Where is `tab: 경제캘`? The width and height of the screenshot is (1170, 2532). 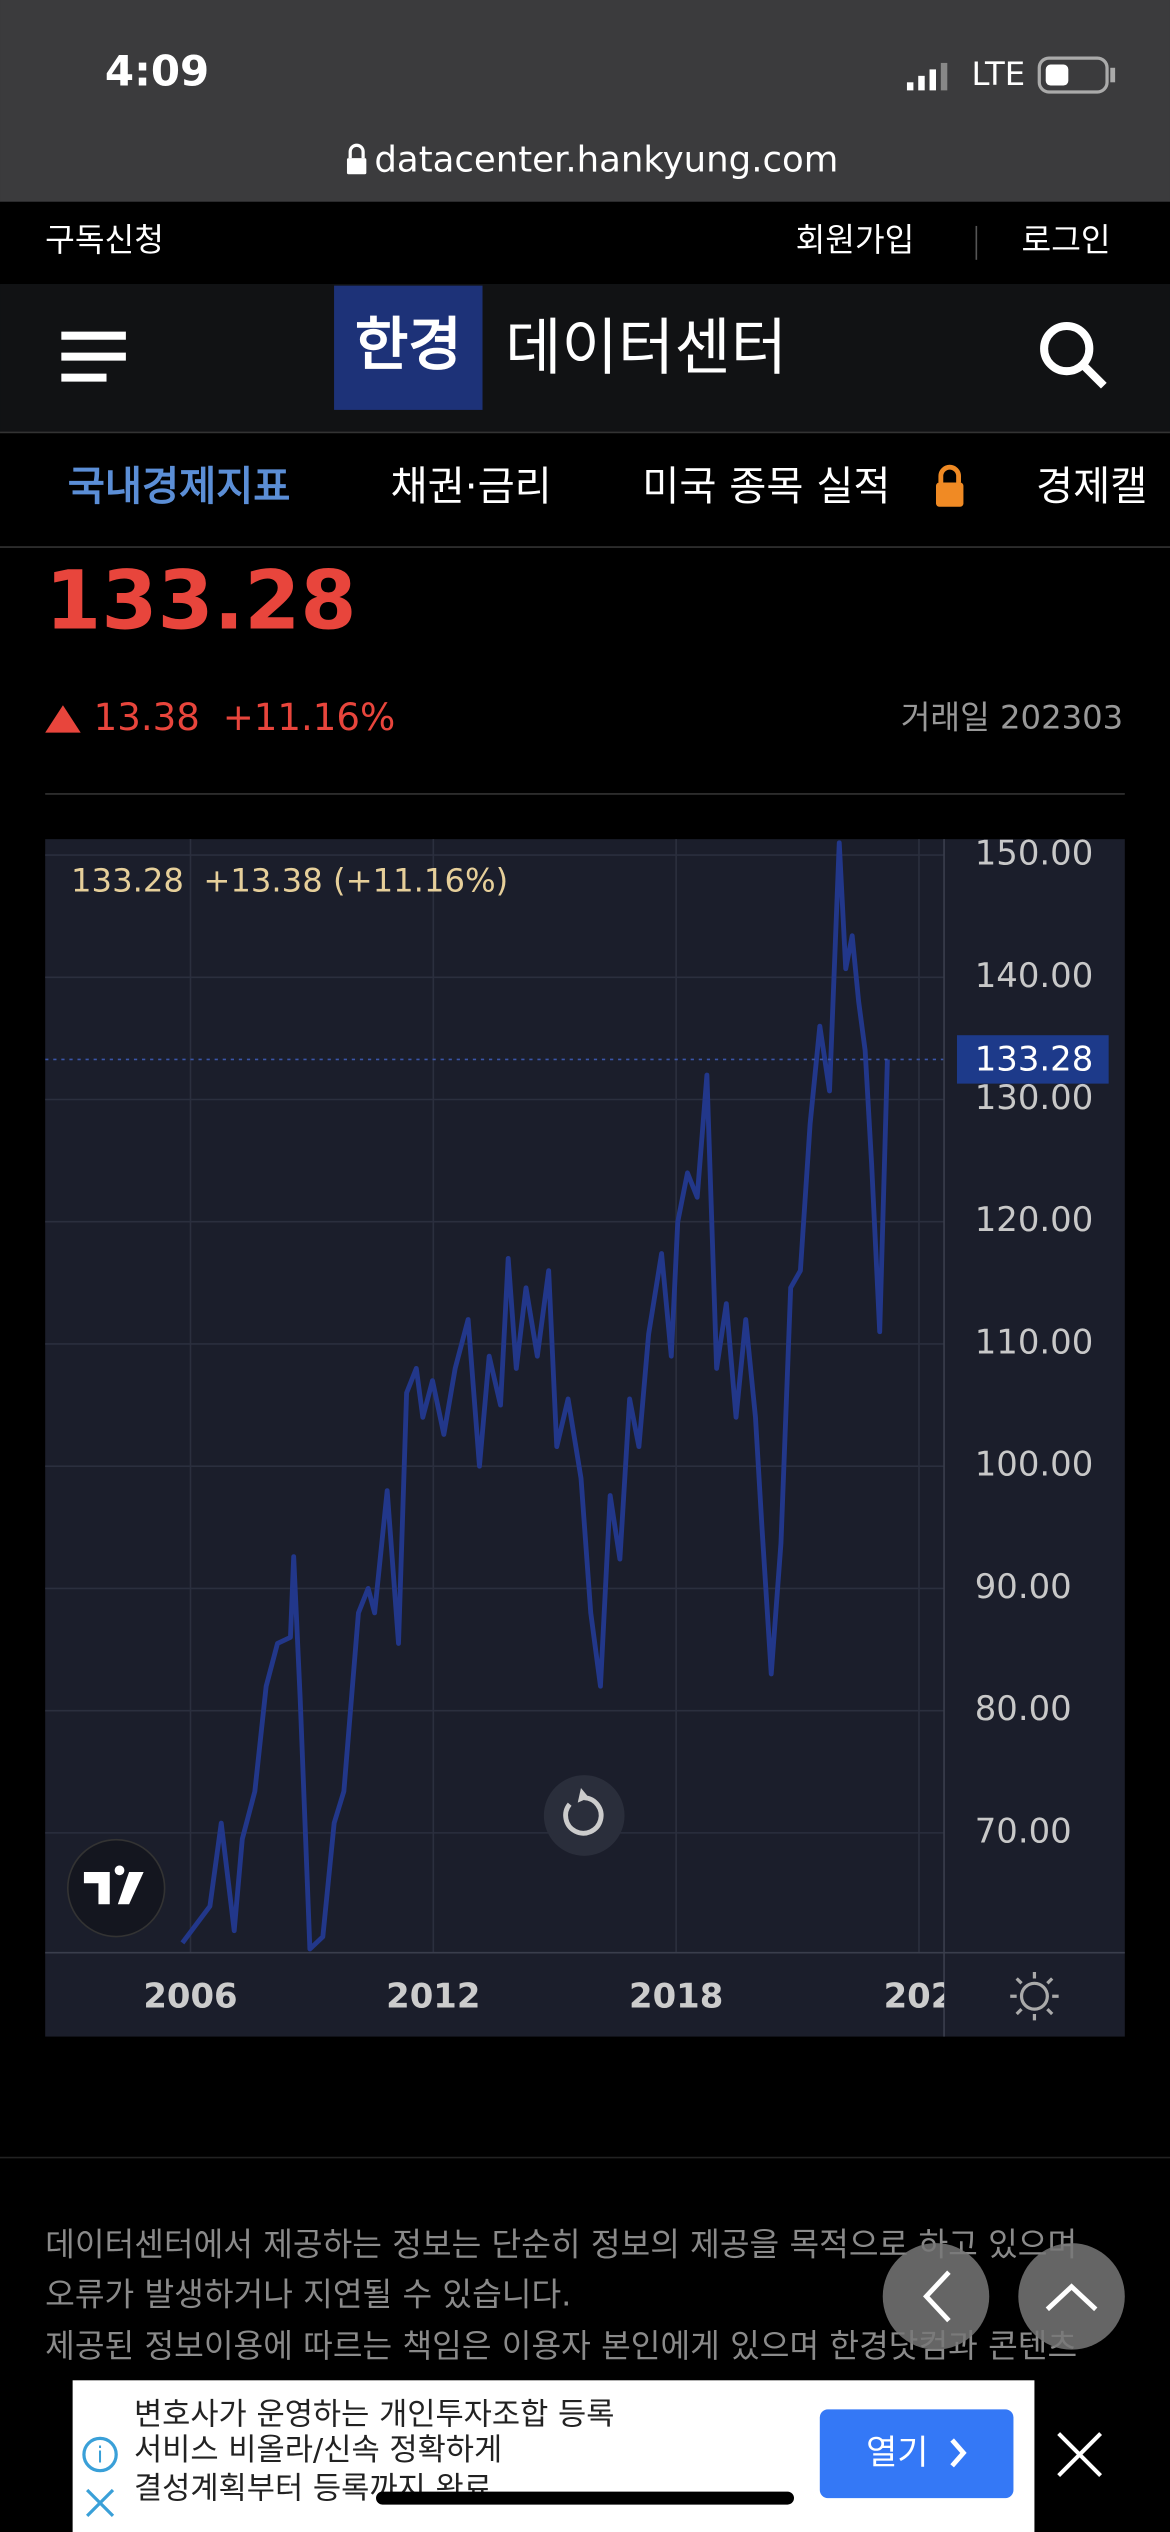 tab: 경제캘 is located at coordinates (1091, 486).